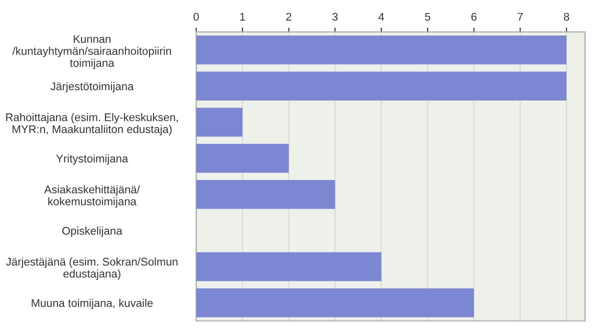 This screenshot has height=336, width=600. I want to click on y-tick-label: Järjestäjänä (esim. Sokran/Solmun edustajana), so click(92, 268).